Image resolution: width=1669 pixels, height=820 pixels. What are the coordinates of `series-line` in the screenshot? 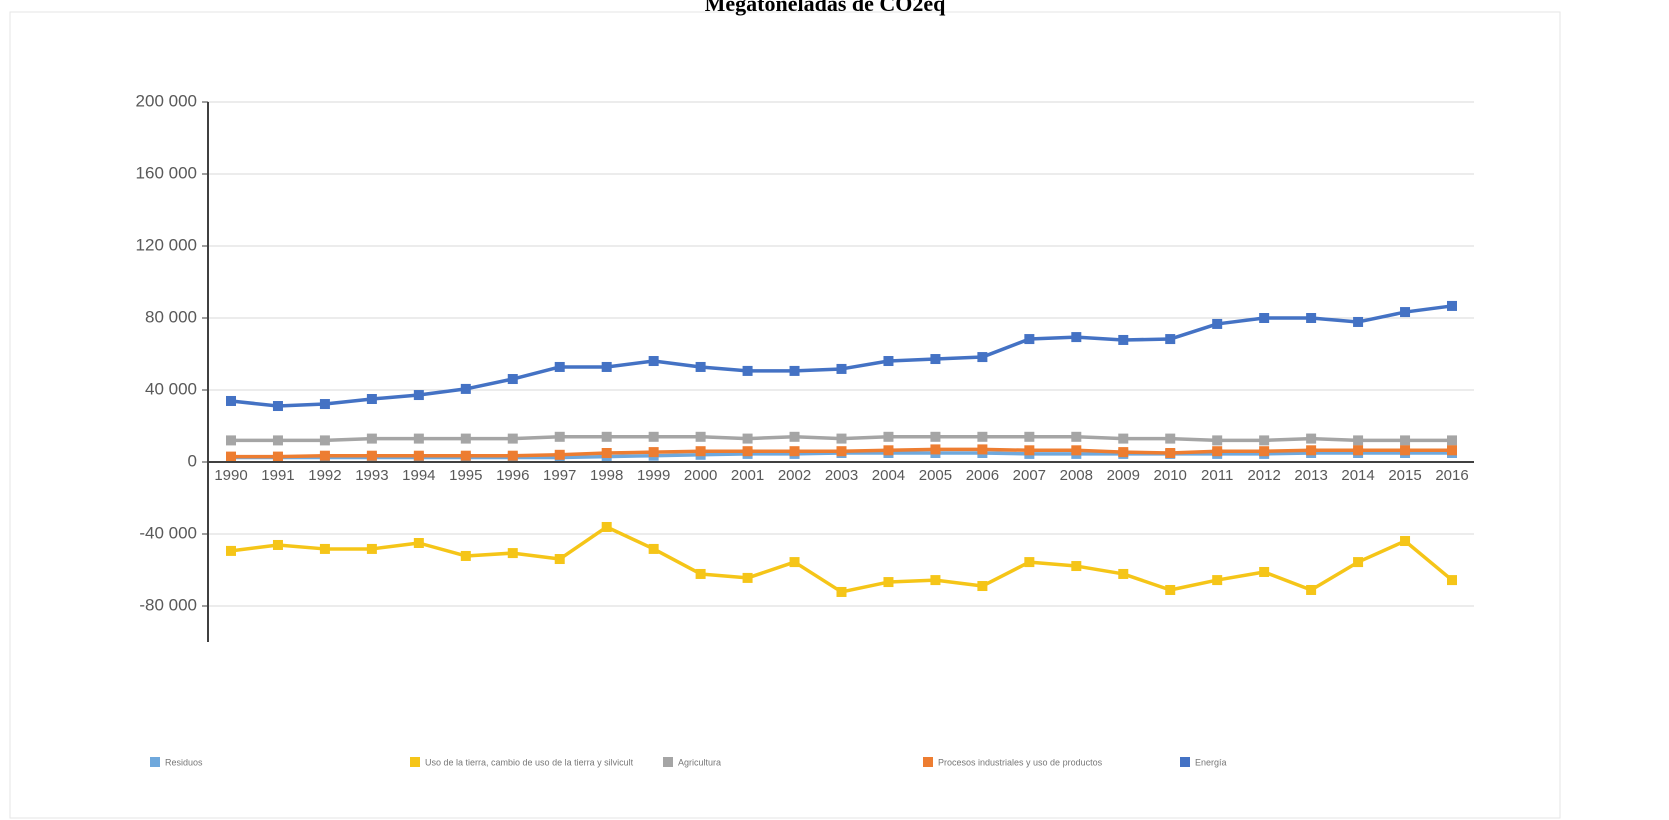 It's located at (842, 559).